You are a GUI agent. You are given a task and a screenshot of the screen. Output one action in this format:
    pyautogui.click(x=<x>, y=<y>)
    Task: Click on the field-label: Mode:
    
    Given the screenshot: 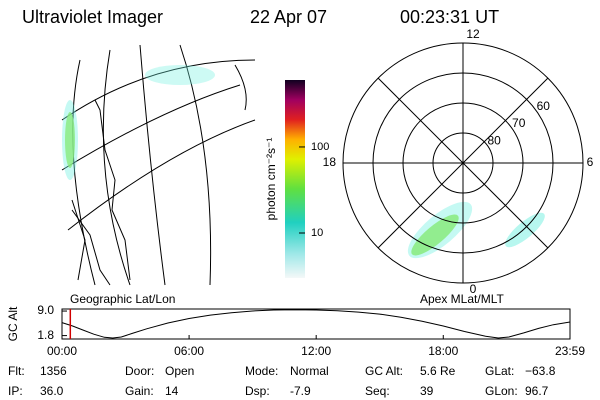 What is the action you would take?
    pyautogui.click(x=261, y=371)
    